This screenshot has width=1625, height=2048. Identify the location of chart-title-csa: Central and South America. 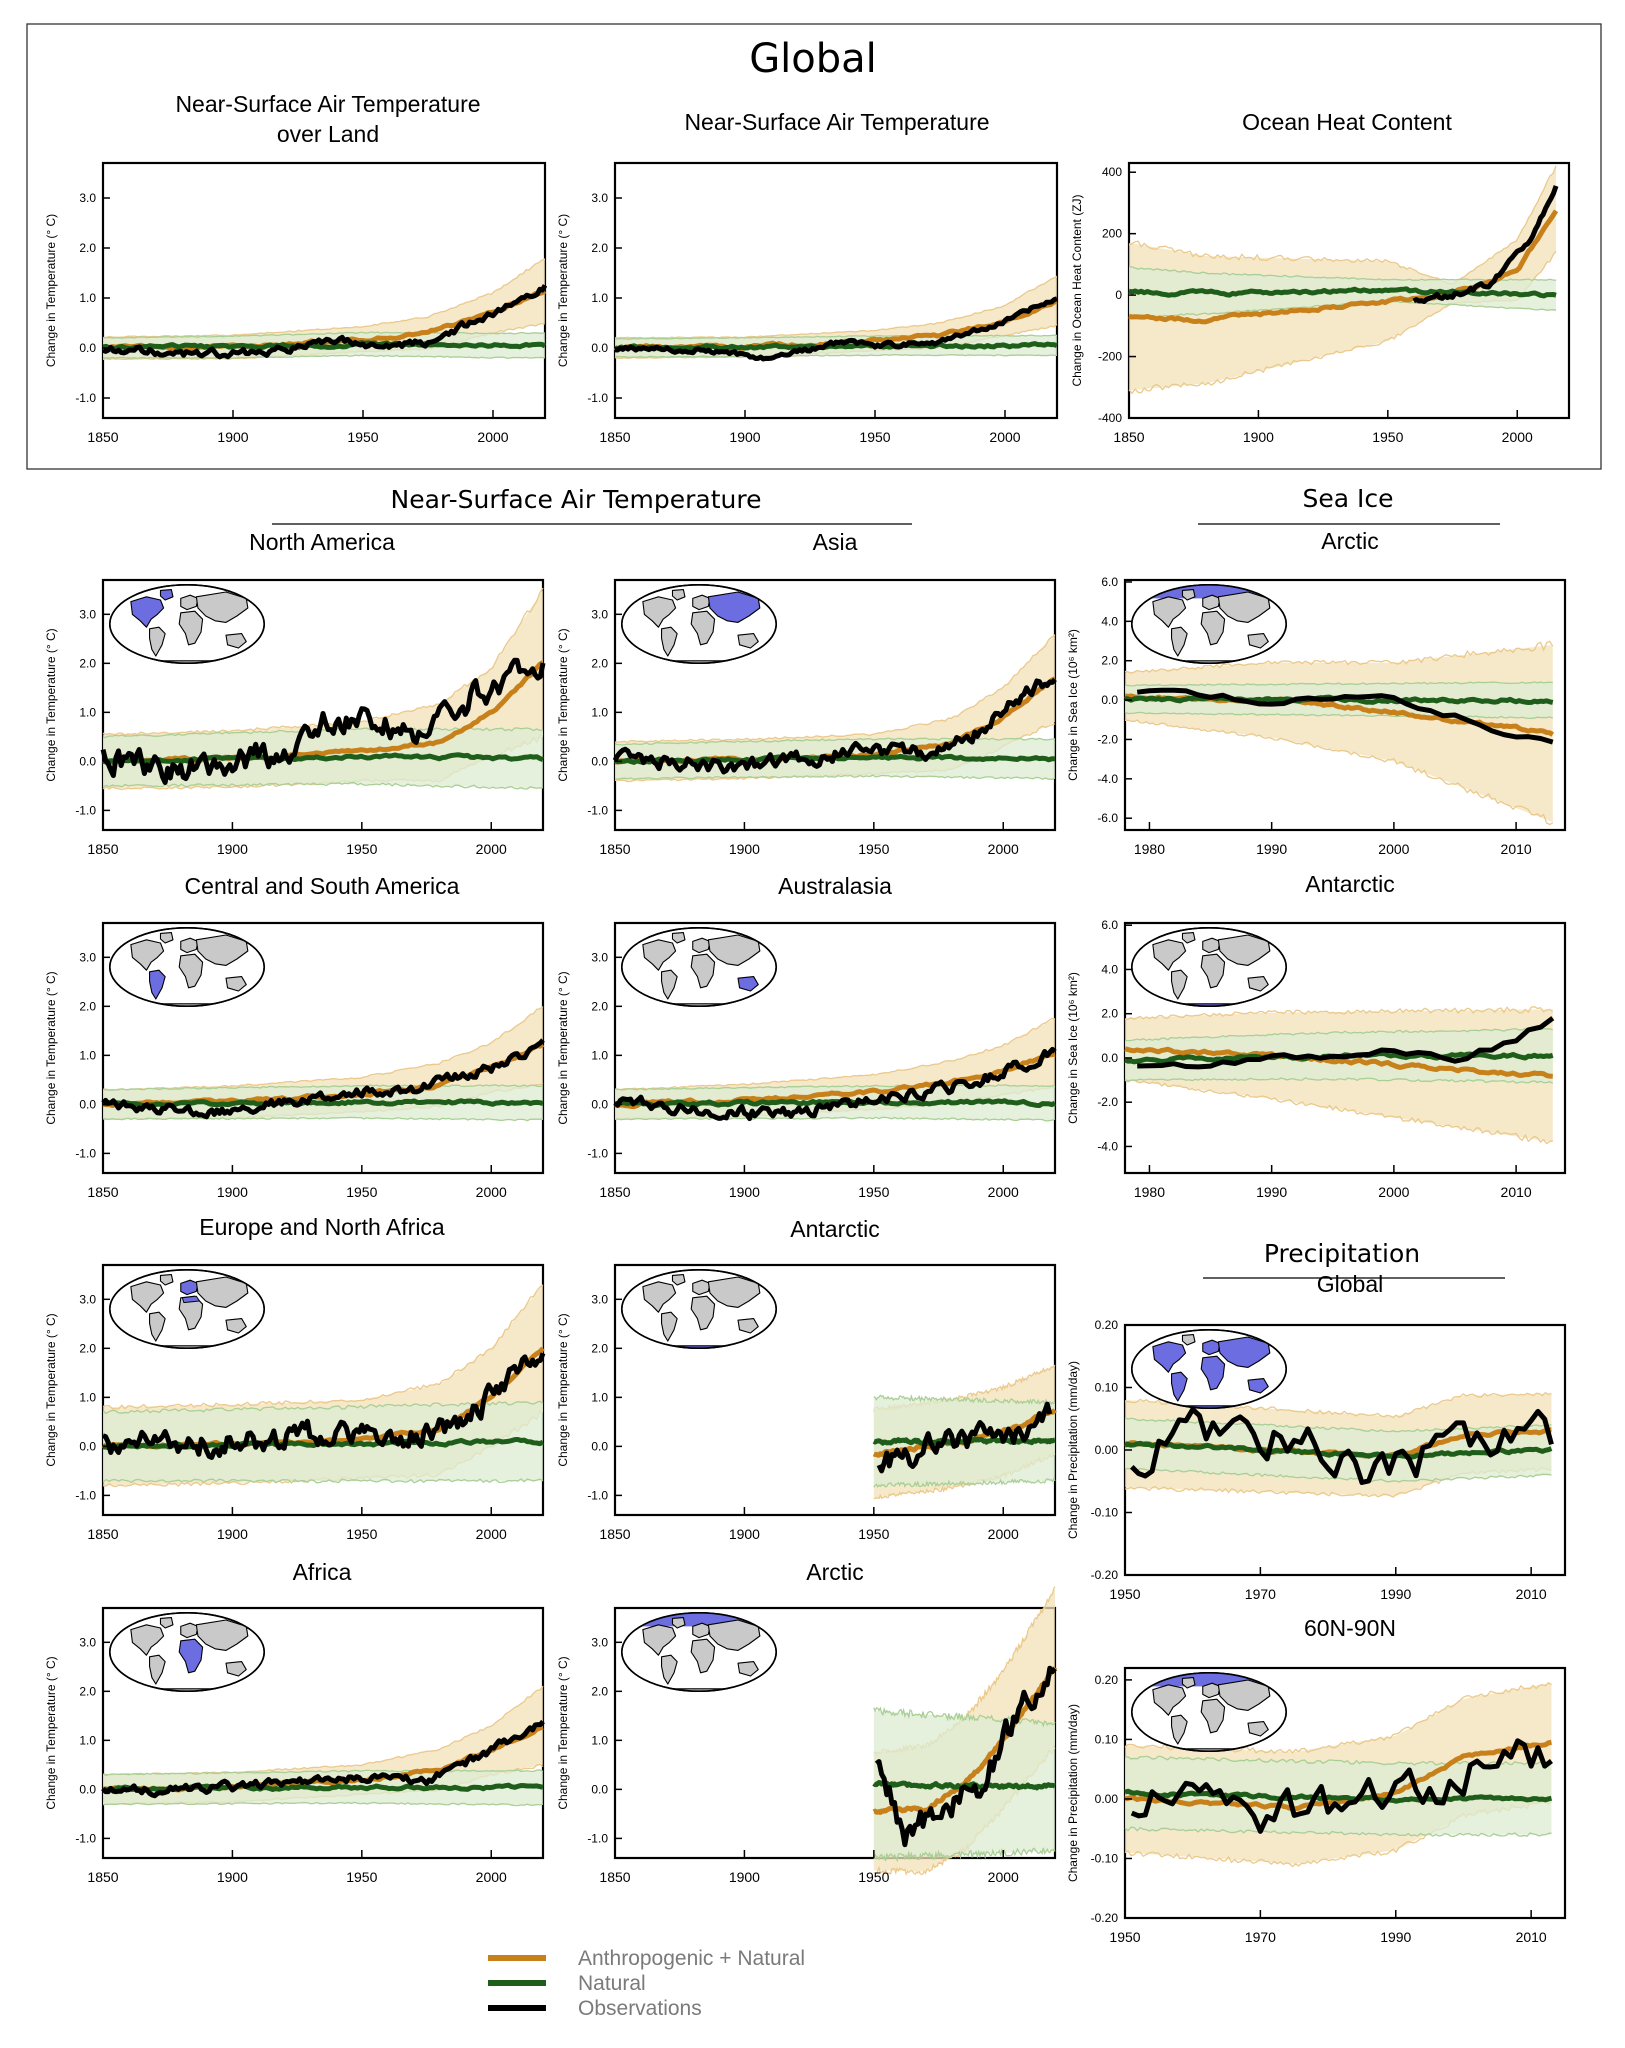
(322, 886).